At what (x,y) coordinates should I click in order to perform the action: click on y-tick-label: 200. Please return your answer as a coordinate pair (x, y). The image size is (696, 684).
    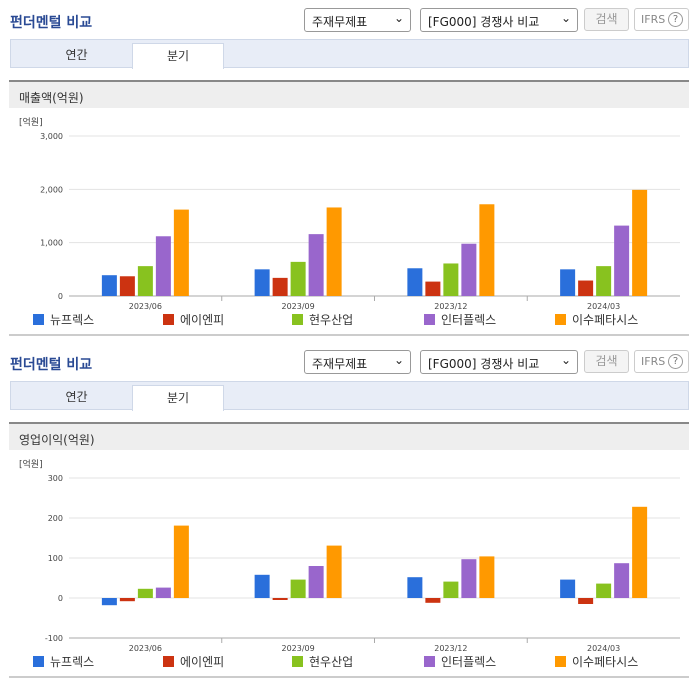
    Looking at the image, I should click on (55, 518).